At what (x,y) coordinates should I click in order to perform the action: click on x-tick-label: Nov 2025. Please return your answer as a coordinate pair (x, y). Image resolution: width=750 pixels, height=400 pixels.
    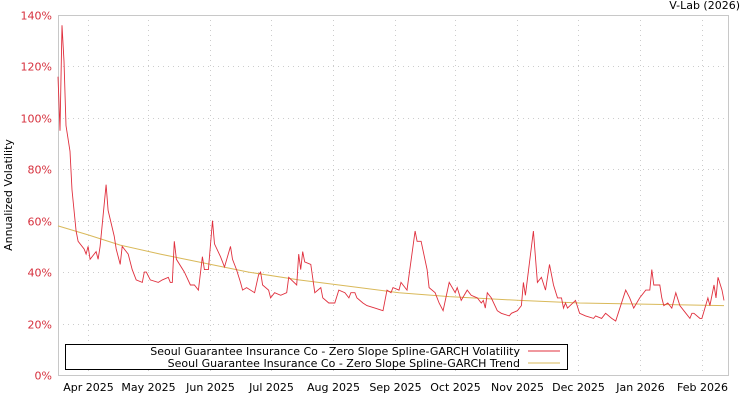
    Looking at the image, I should click on (517, 387).